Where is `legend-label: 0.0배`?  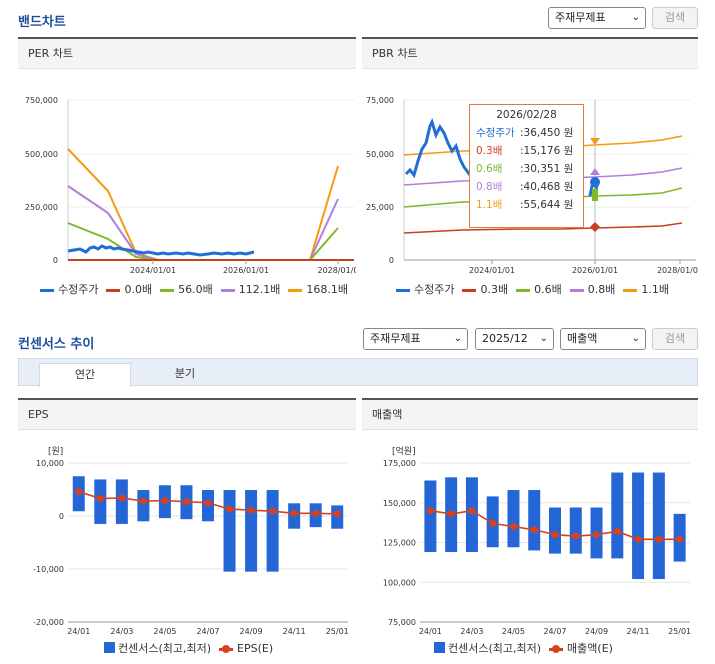 legend-label: 0.0배 is located at coordinates (138, 289).